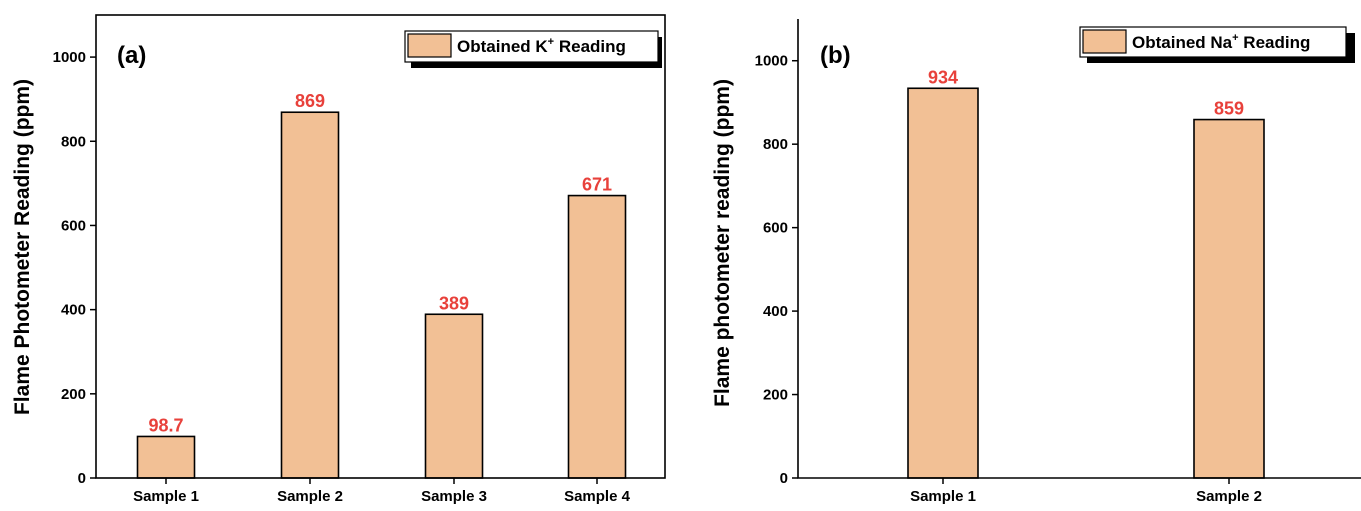 The image size is (1361, 511). What do you see at coordinates (310, 101) in the screenshot?
I see `bar-data-label: 869` at bounding box center [310, 101].